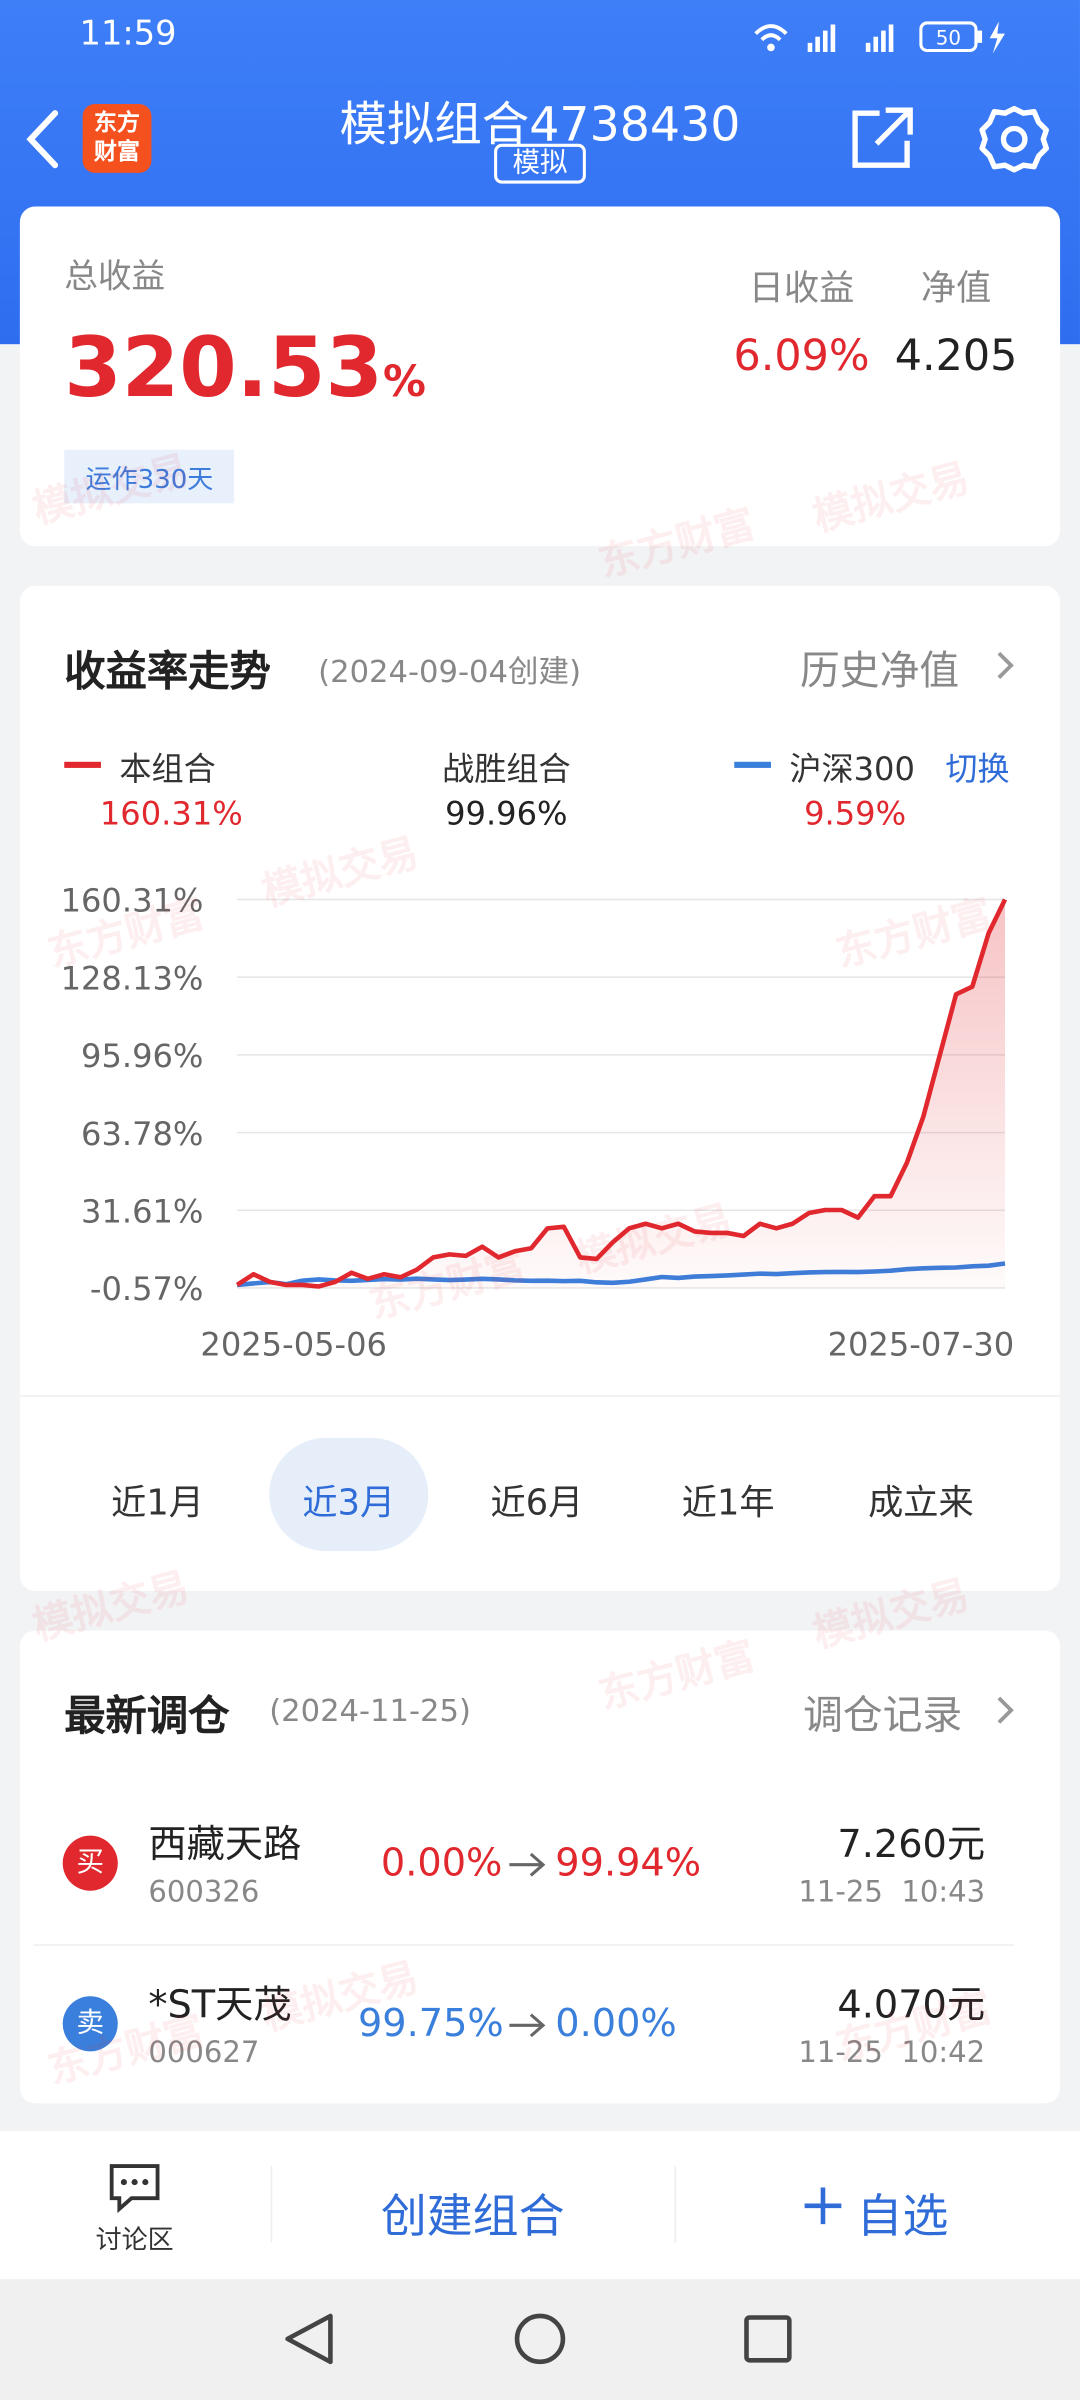 The height and width of the screenshot is (2400, 1080). I want to click on nav-value: 4.205, so click(956, 355).